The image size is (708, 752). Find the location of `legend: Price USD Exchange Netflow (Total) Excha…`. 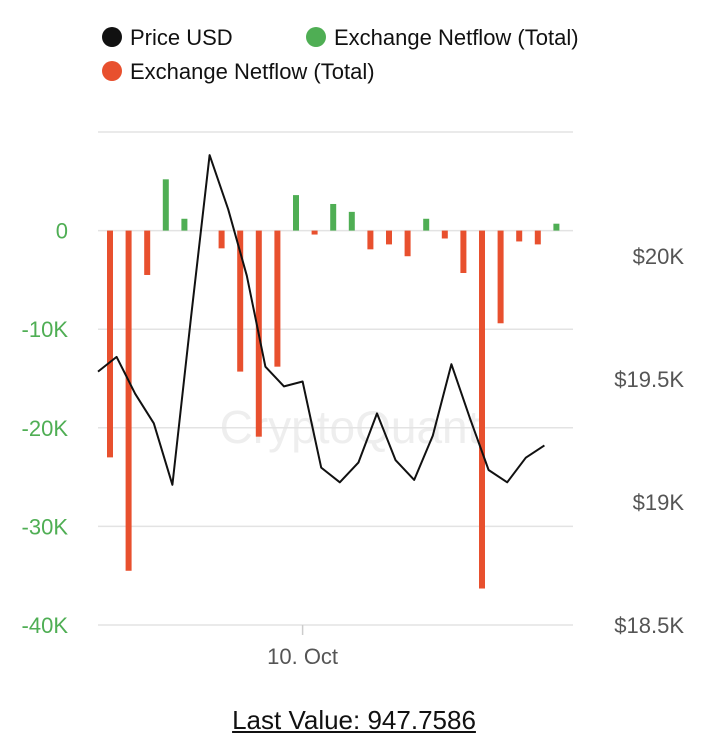

legend: Price USD Exchange Netflow (Total) Excha… is located at coordinates (340, 54).